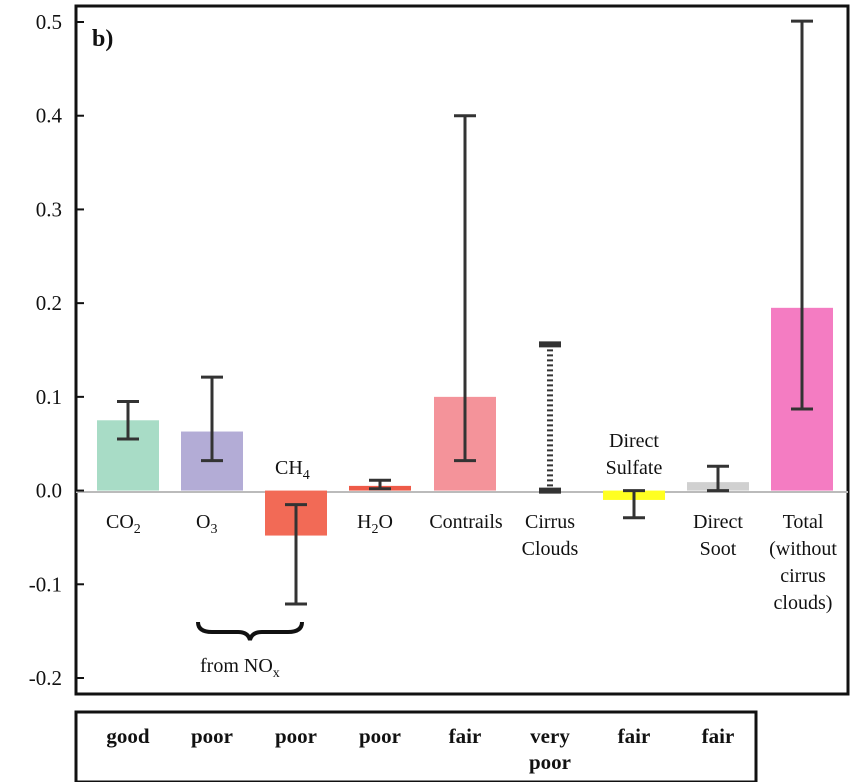  Describe the element at coordinates (718, 549) in the screenshot. I see `label-soot-2: Soot` at that location.